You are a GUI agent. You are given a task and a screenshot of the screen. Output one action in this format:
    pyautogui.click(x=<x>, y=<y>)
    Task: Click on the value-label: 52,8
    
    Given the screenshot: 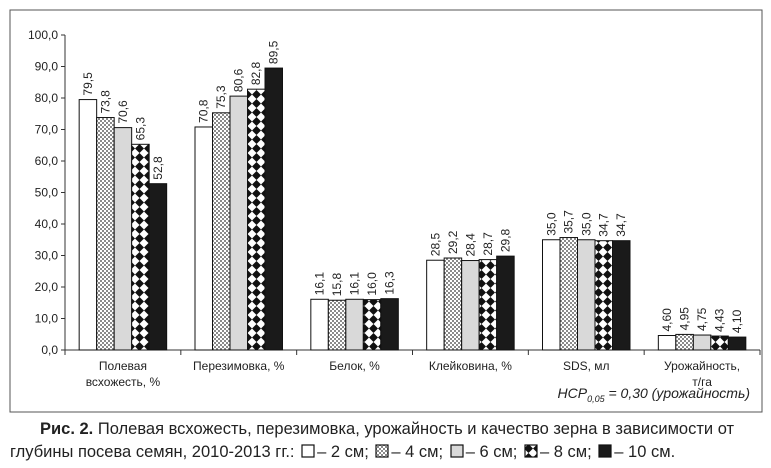 What is the action you would take?
    pyautogui.click(x=158, y=168)
    